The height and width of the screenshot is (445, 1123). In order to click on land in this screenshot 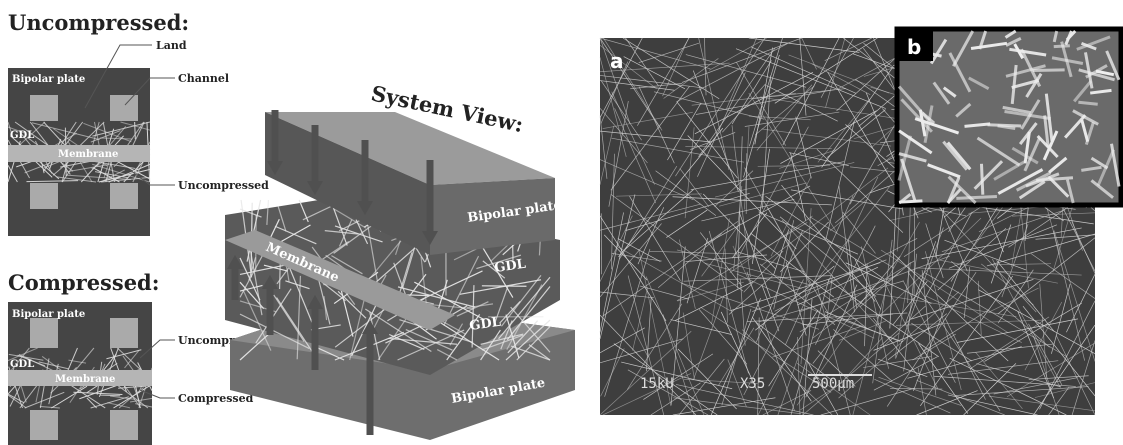, I will do `click(44, 425)`.